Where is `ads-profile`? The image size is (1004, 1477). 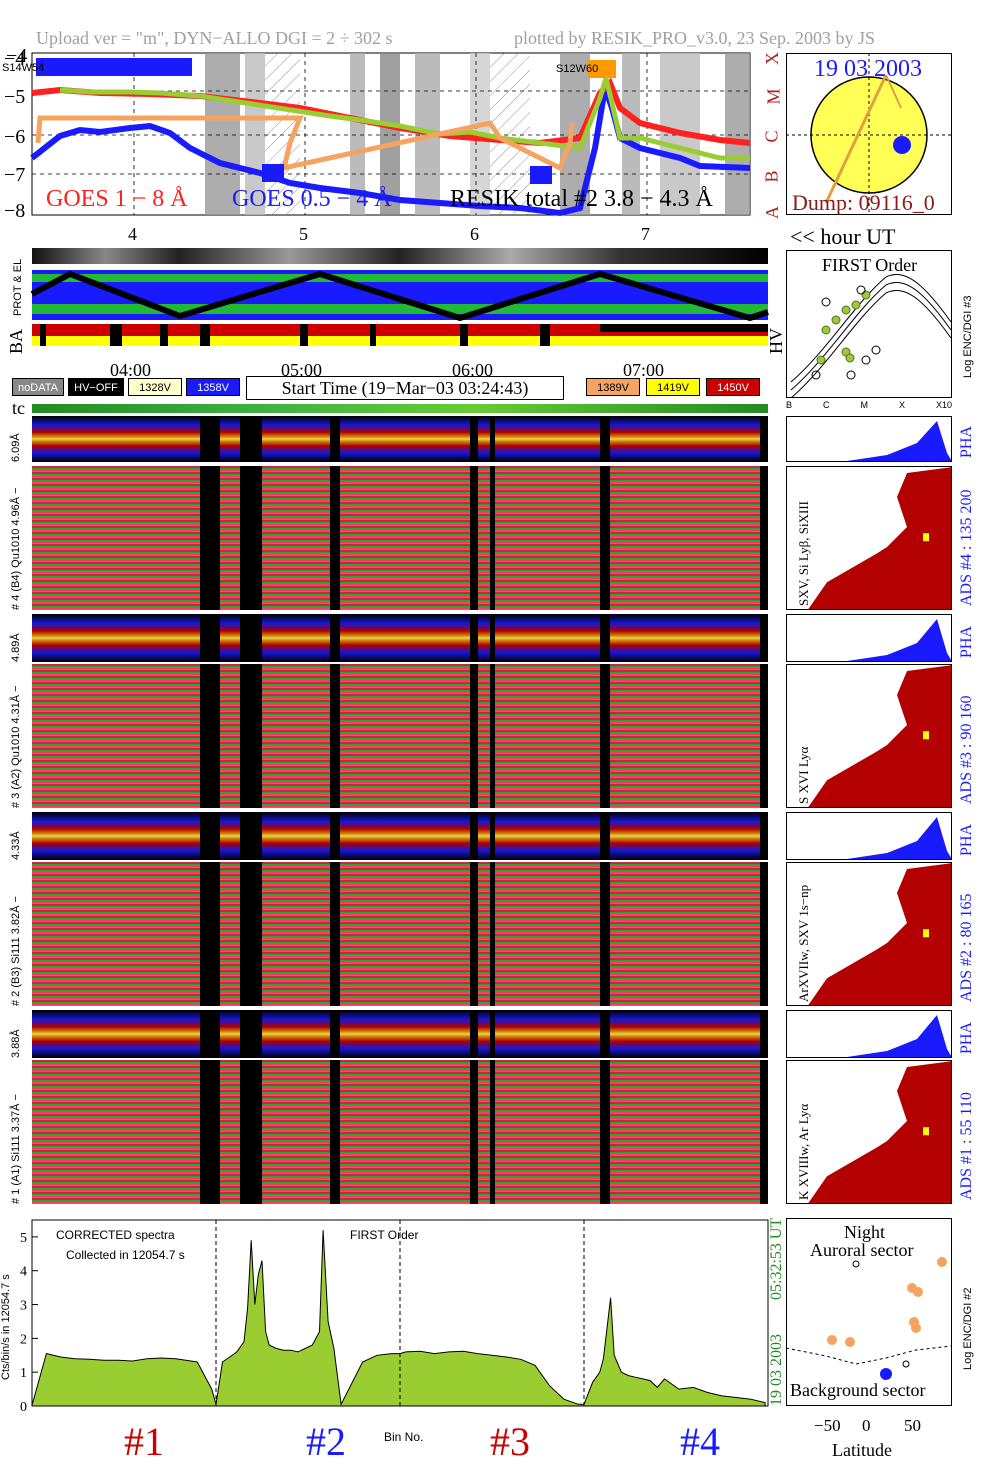 ads-profile is located at coordinates (869, 934).